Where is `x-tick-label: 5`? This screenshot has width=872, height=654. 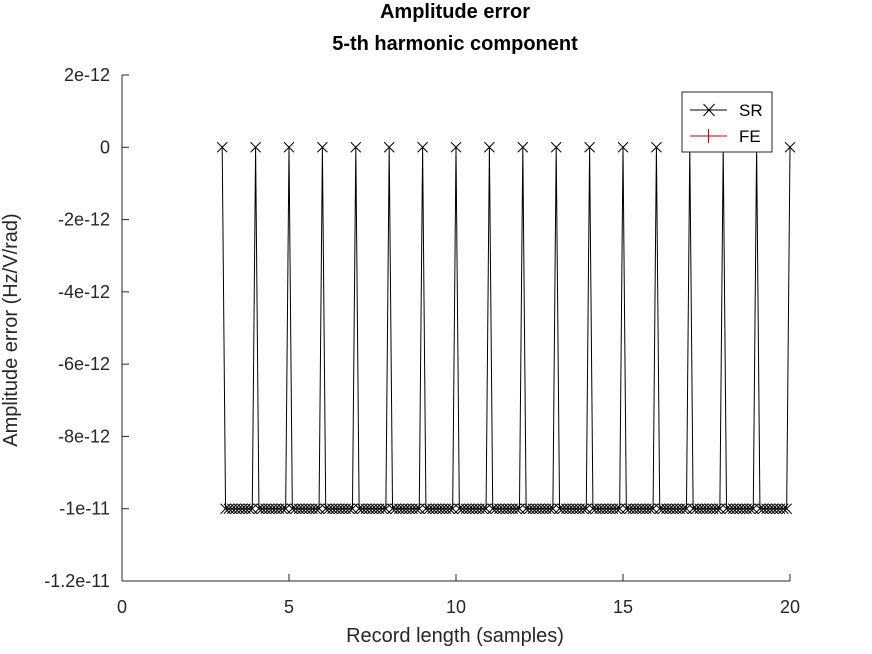 x-tick-label: 5 is located at coordinates (289, 607).